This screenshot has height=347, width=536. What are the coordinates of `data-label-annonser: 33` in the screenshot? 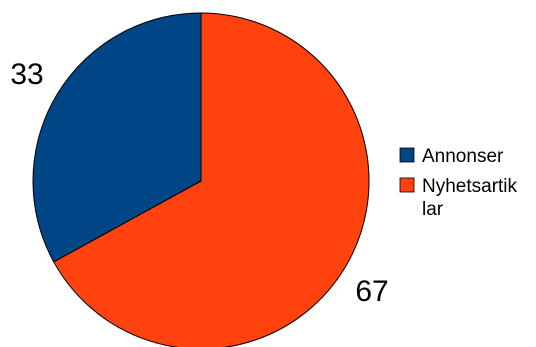 It's located at (26, 74).